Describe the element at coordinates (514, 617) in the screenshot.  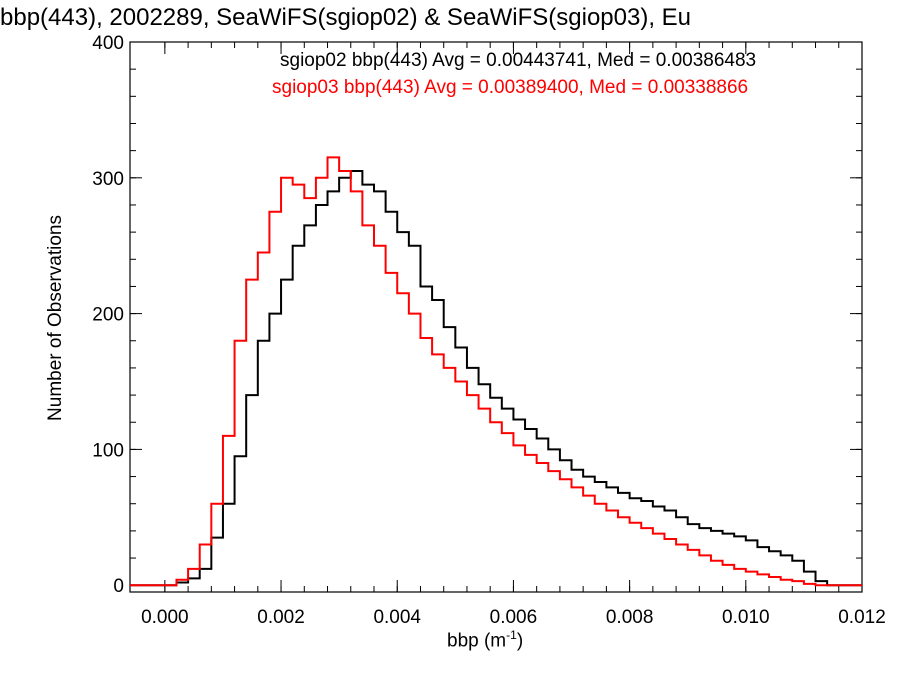
I see `x-tick-label: 0.006` at that location.